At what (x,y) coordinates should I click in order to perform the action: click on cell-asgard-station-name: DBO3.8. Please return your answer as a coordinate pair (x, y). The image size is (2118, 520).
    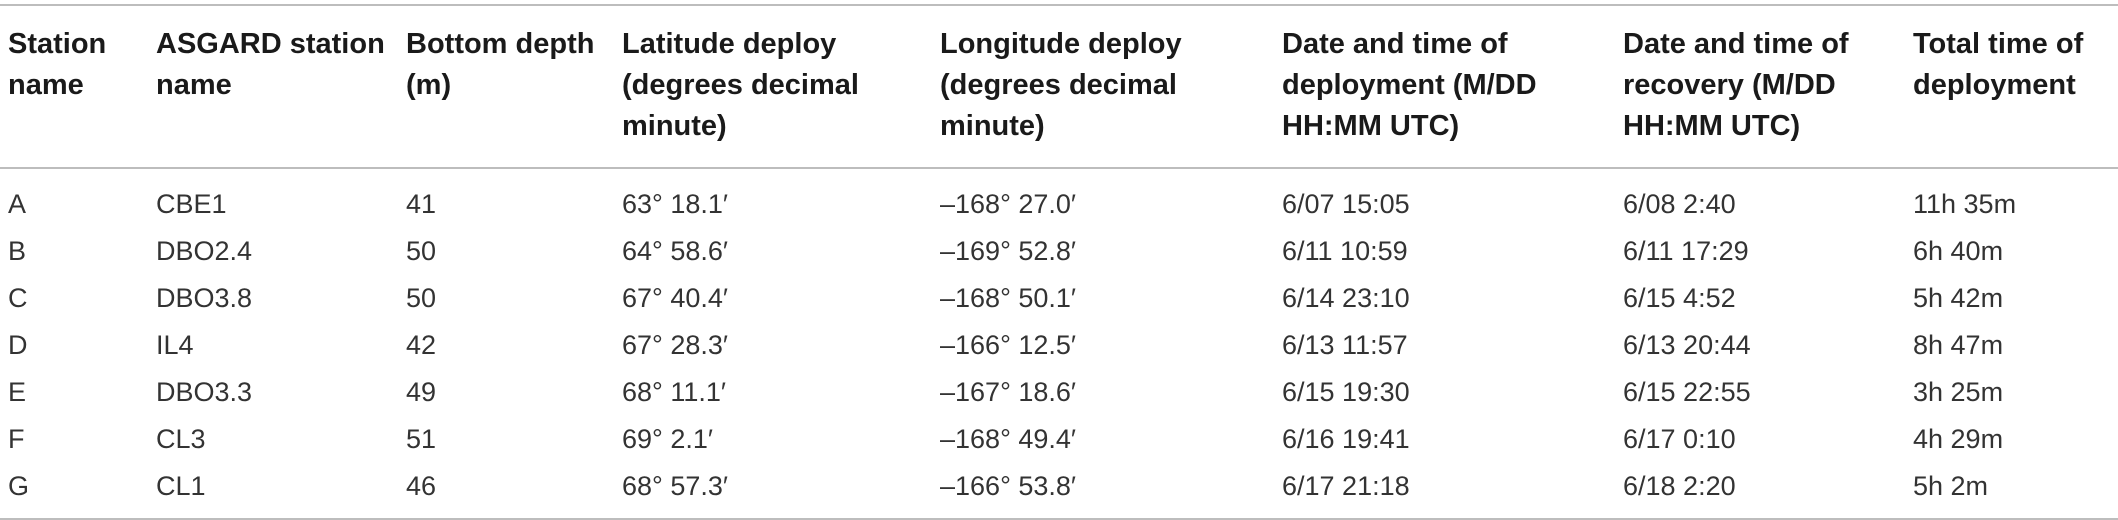
    Looking at the image, I should click on (204, 298).